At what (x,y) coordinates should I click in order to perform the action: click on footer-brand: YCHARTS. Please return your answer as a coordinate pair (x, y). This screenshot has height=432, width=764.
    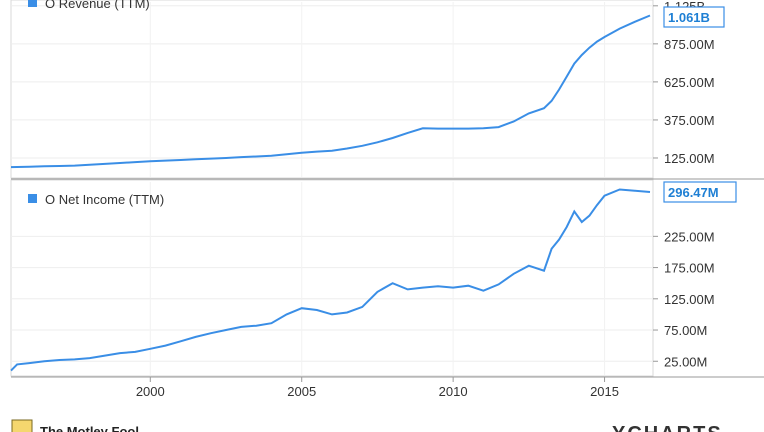
    Looking at the image, I should click on (667, 427).